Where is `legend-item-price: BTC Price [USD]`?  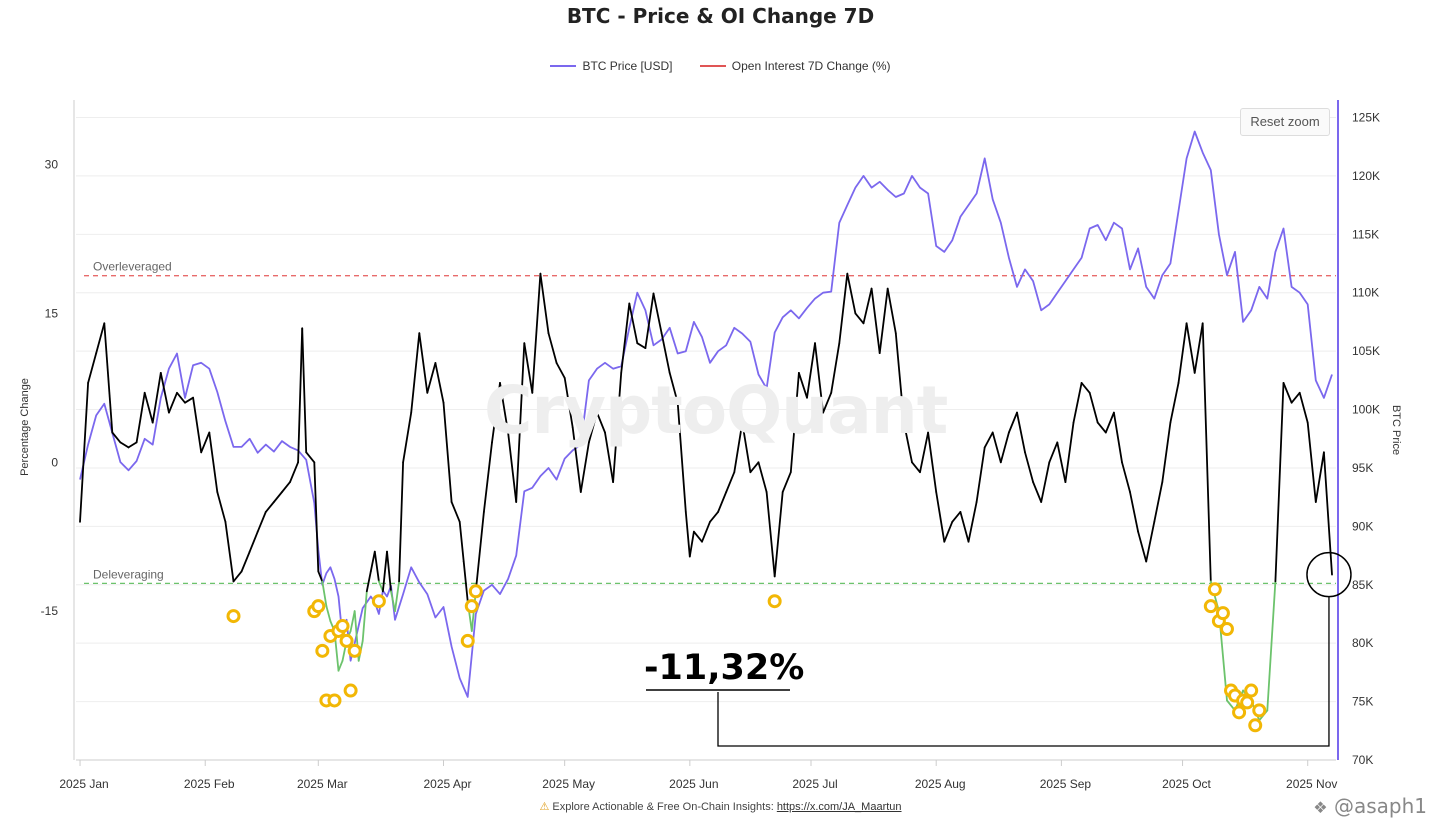
legend-item-price: BTC Price [USD] is located at coordinates (611, 66).